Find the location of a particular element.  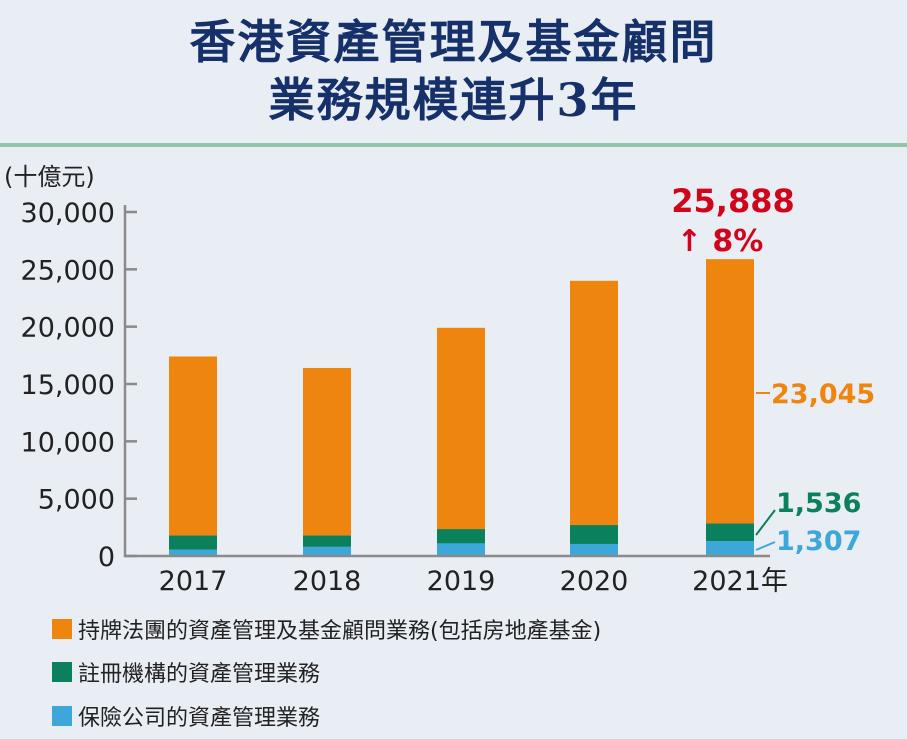

y-tick-label: 0 is located at coordinates (106, 557).